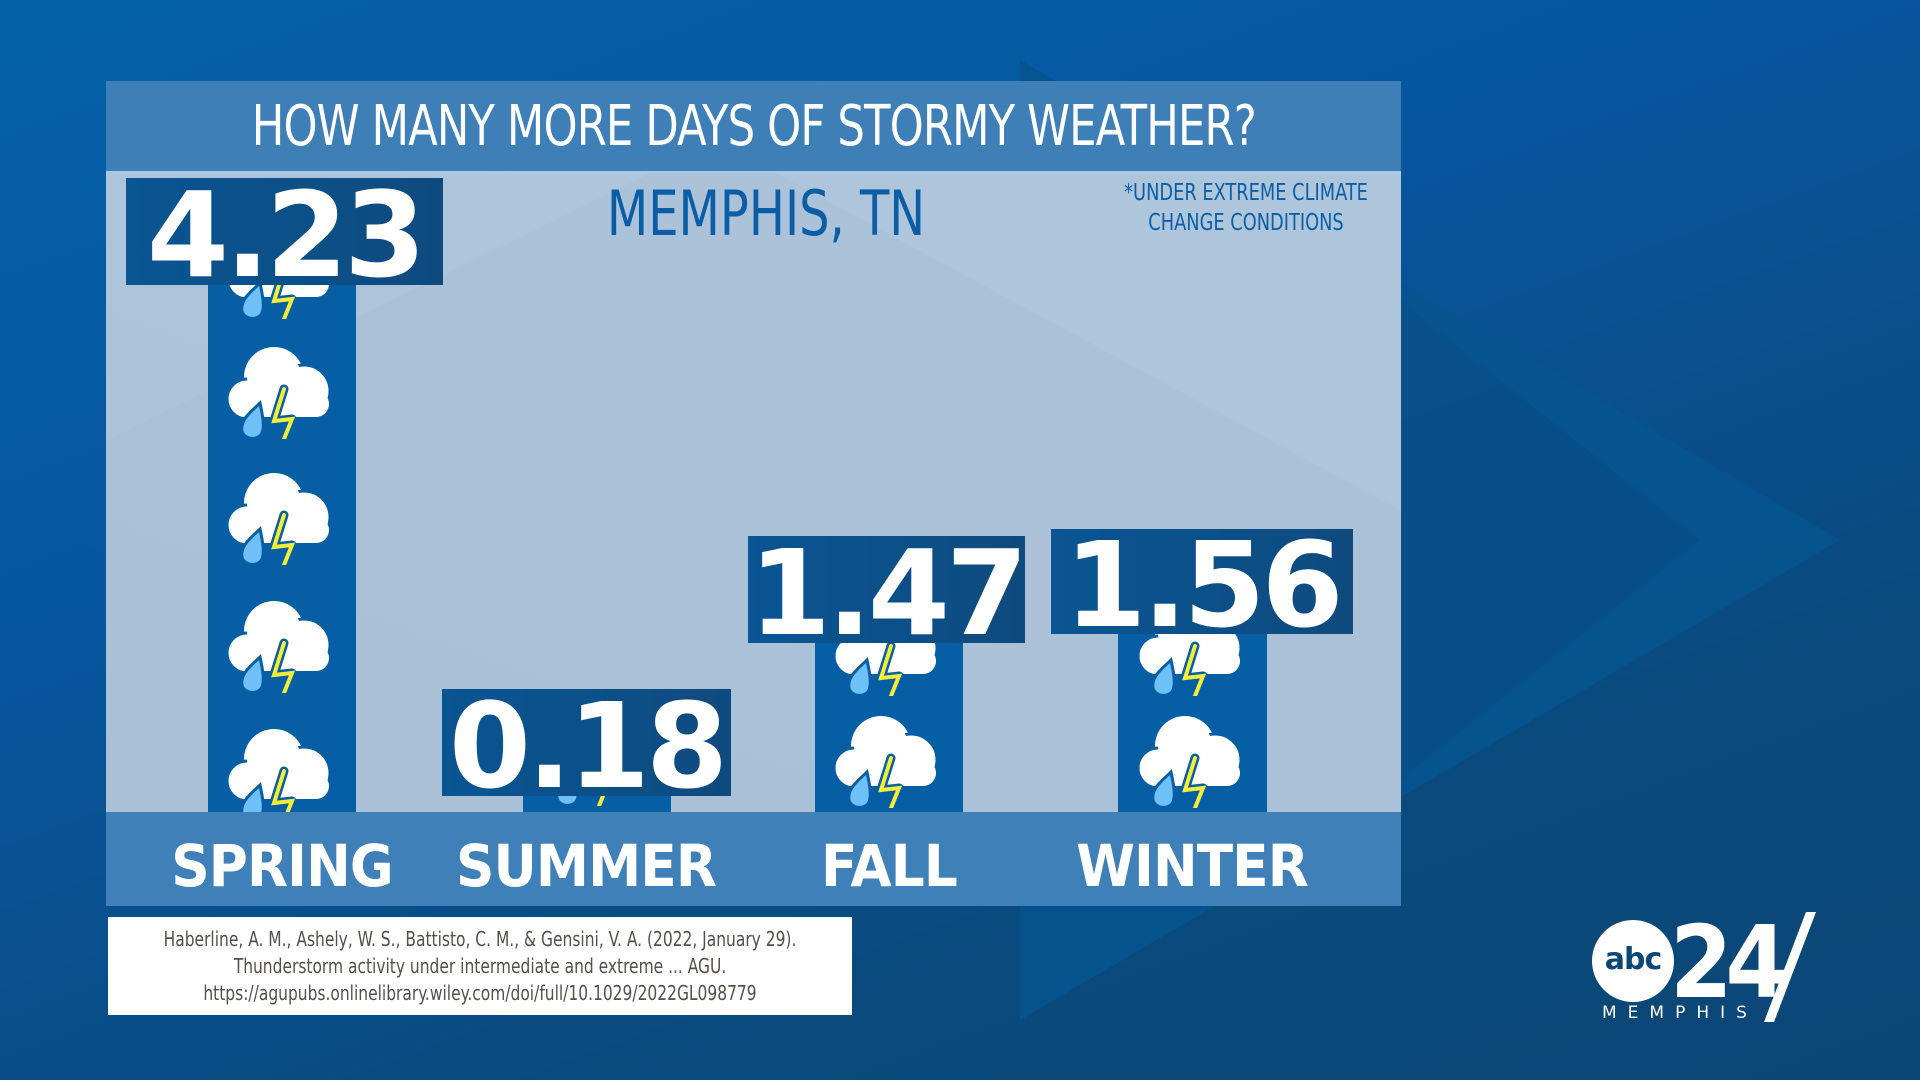 This screenshot has height=1080, width=1920. I want to click on value-box-winter: 1.56, so click(1202, 585).